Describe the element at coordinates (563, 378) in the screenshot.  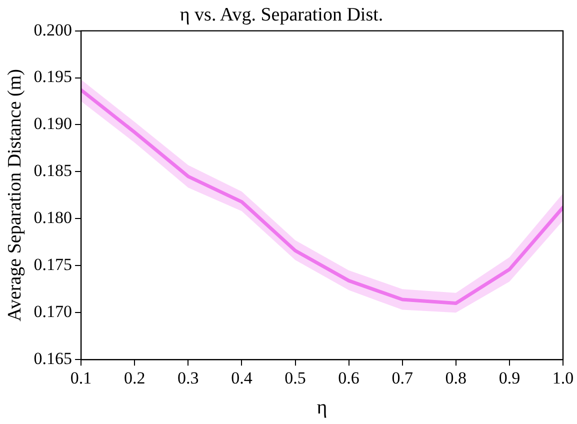
I see `x-tick-label: 1.0` at that location.